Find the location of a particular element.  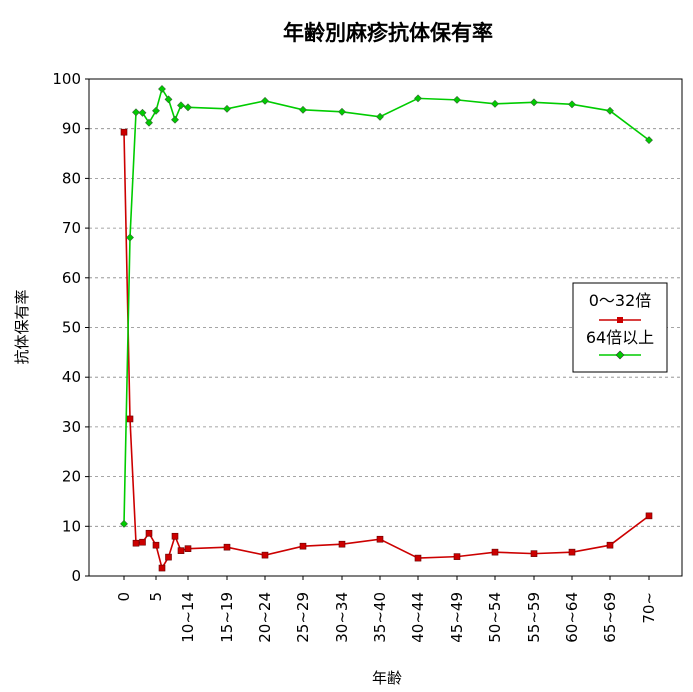

y-axis-ticks: 0 10 20 30 40 50 60 70 80 90 100 is located at coordinates (70, 327).